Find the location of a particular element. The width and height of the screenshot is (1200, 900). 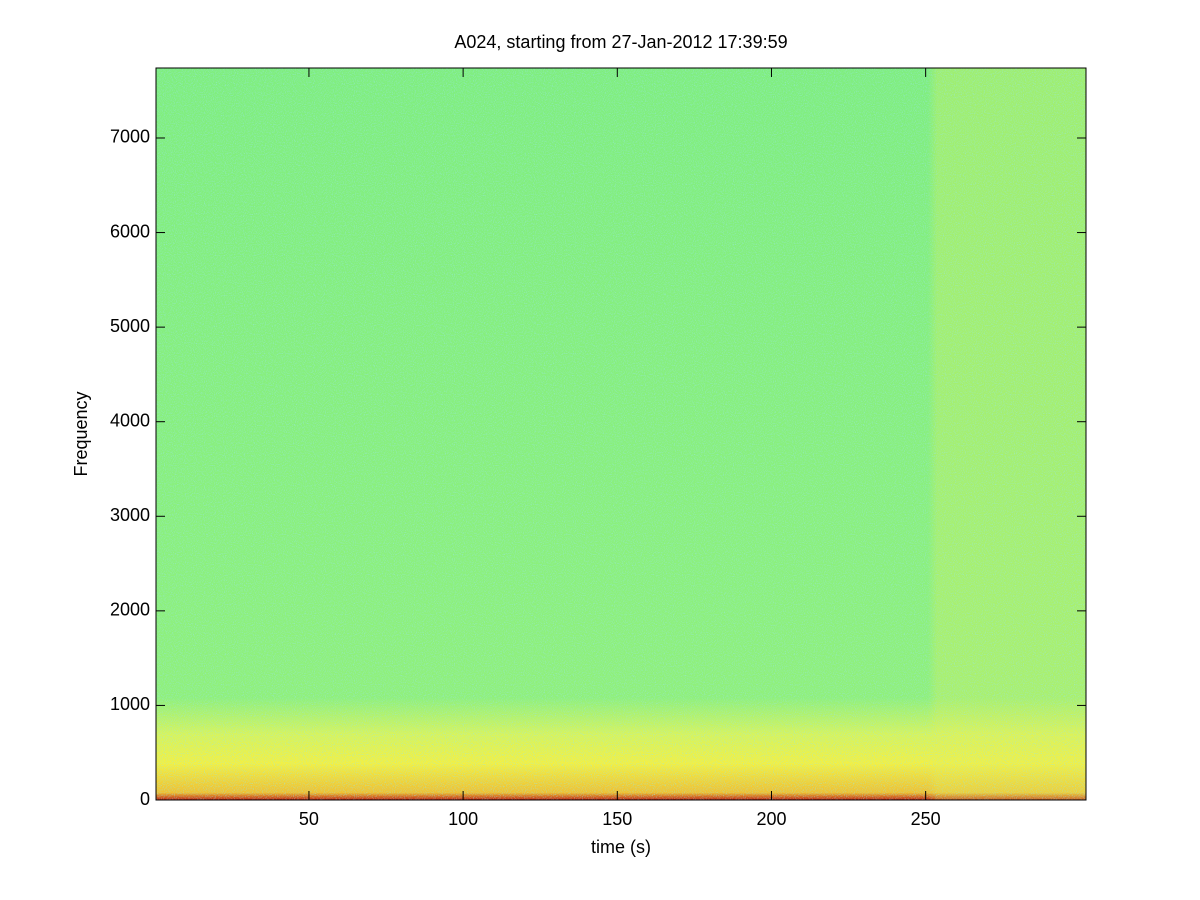

x-axis-label: time (s) is located at coordinates (621, 847).